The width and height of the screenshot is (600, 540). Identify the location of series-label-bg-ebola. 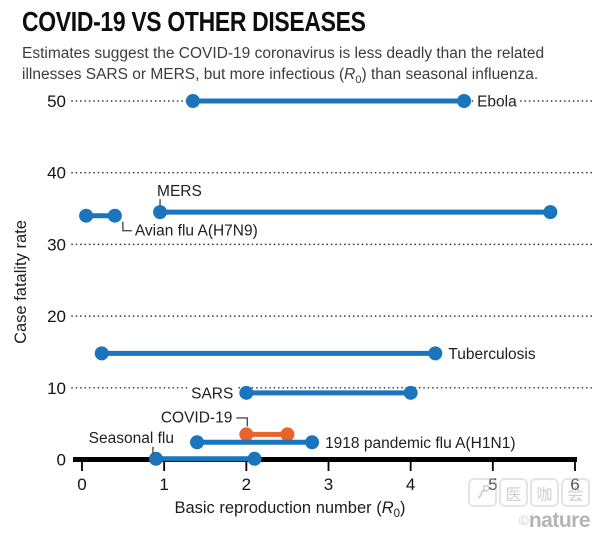
(497, 102).